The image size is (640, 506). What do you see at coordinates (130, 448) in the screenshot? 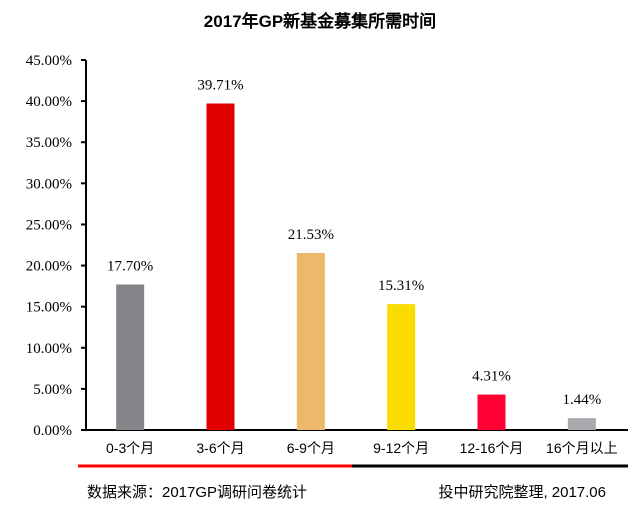
I see `x-tick-label: 0-3个月` at bounding box center [130, 448].